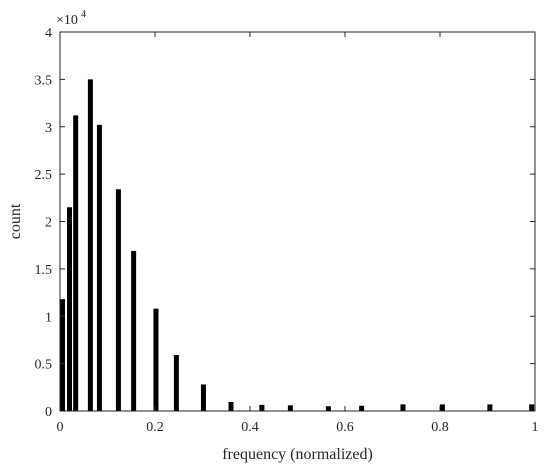 The width and height of the screenshot is (550, 476). Describe the element at coordinates (67, 20) in the screenshot. I see `y-axis-multiplier-base: ×10` at that location.